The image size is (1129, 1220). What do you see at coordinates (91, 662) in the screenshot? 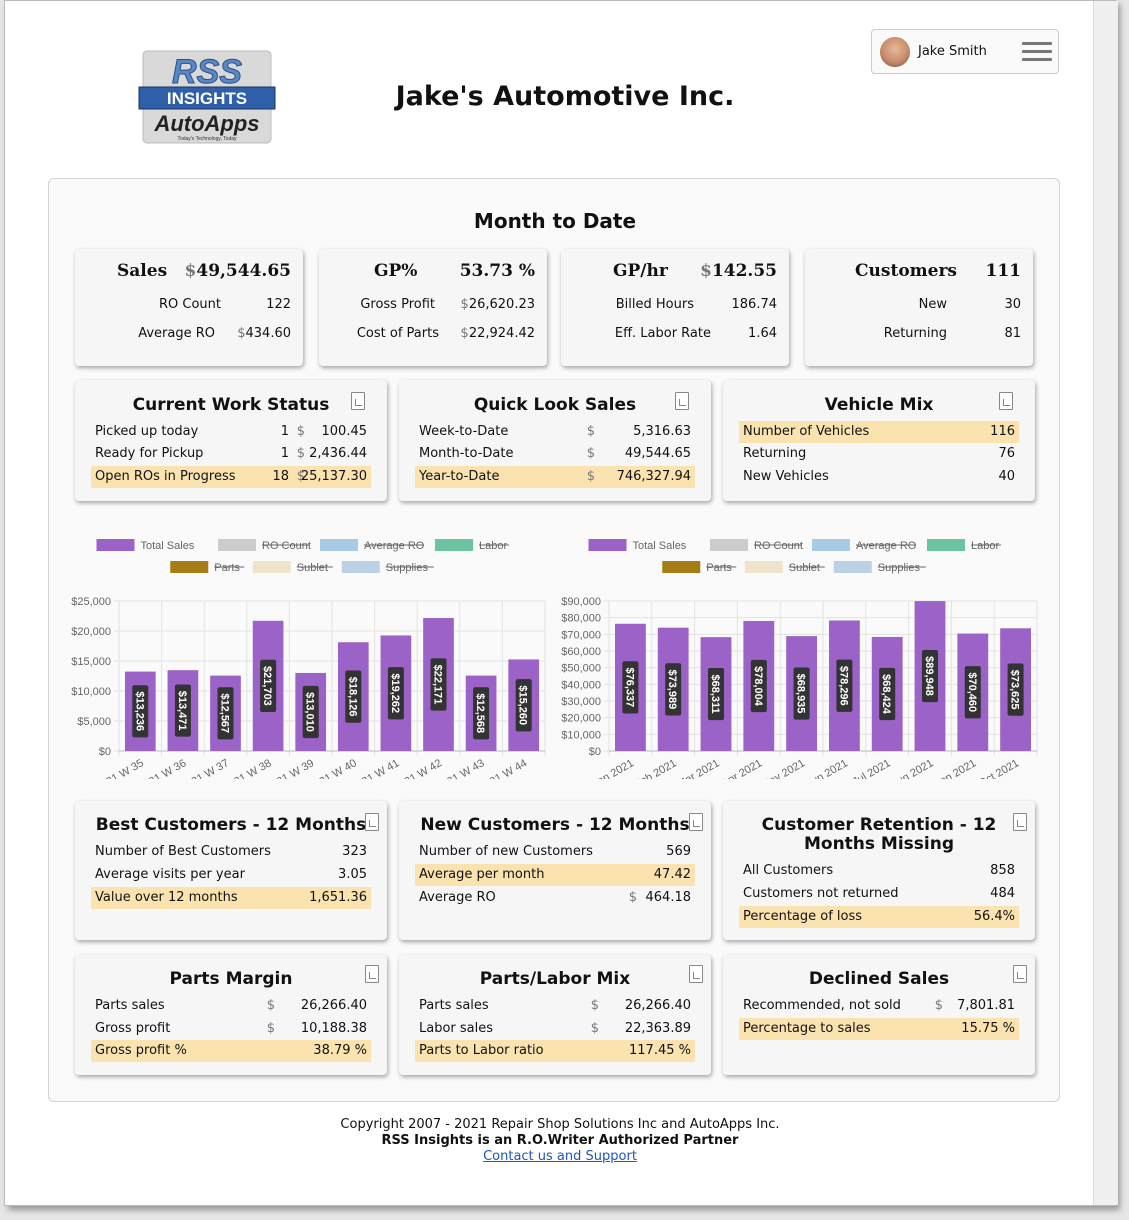
I see `y-tick-label: $15,000` at bounding box center [91, 662].